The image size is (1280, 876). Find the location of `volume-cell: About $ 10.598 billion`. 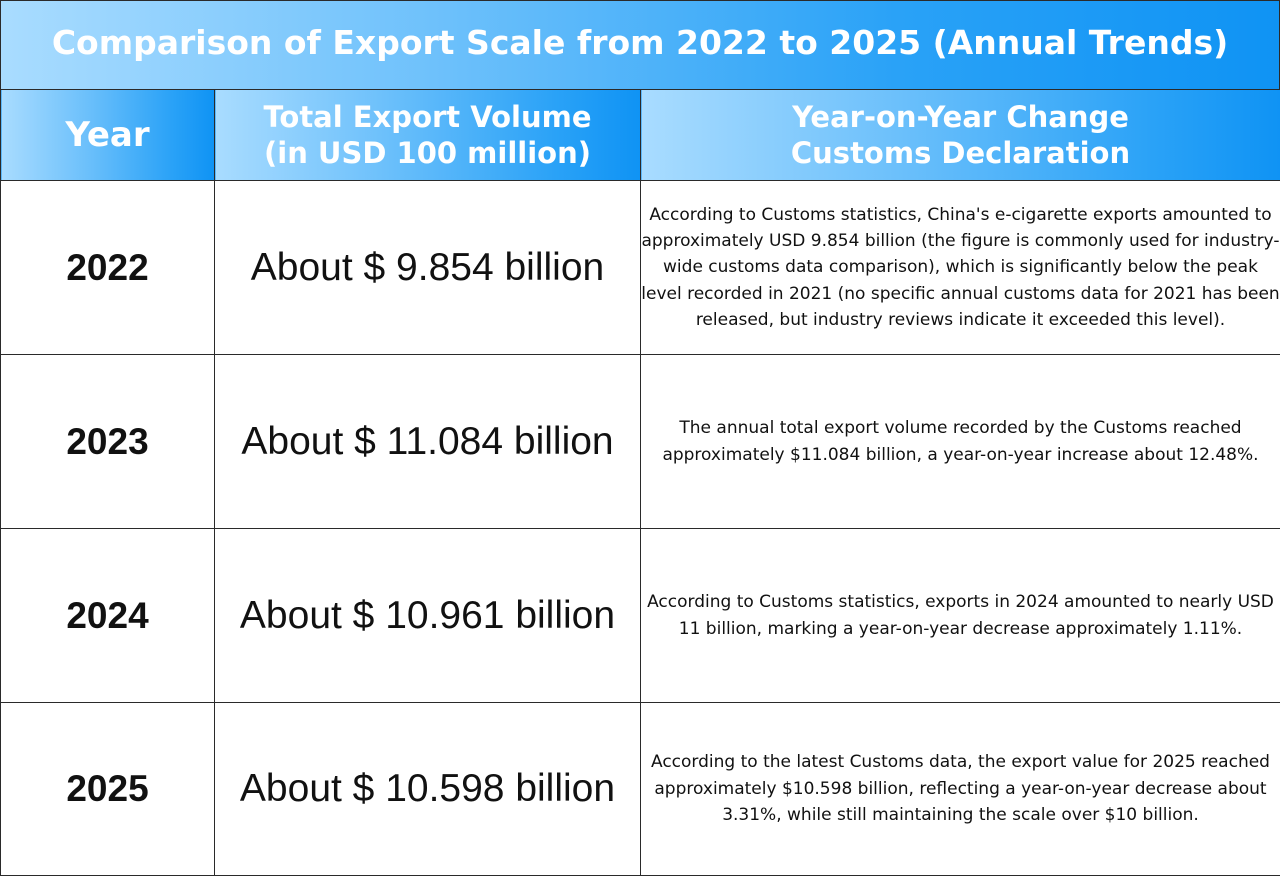

volume-cell: About $ 10.598 billion is located at coordinates (428, 789).